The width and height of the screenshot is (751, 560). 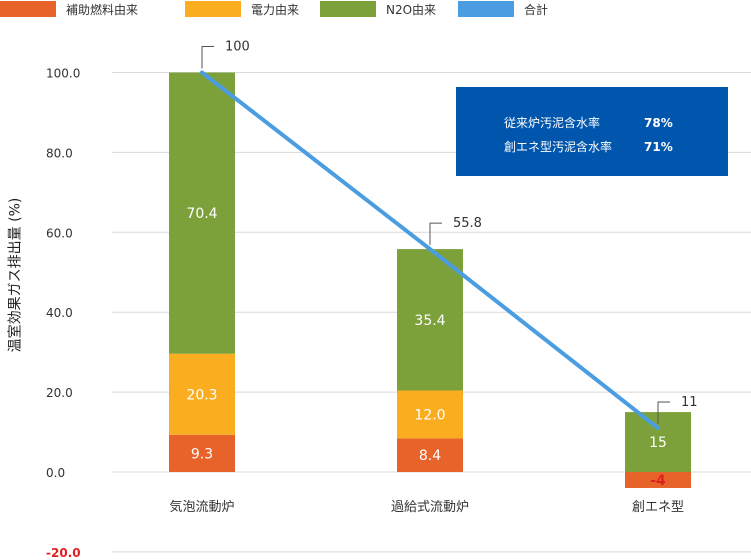 What do you see at coordinates (558, 147) in the screenshot?
I see `info-label-energy-creating: 創エネ型汚泥含水率` at bounding box center [558, 147].